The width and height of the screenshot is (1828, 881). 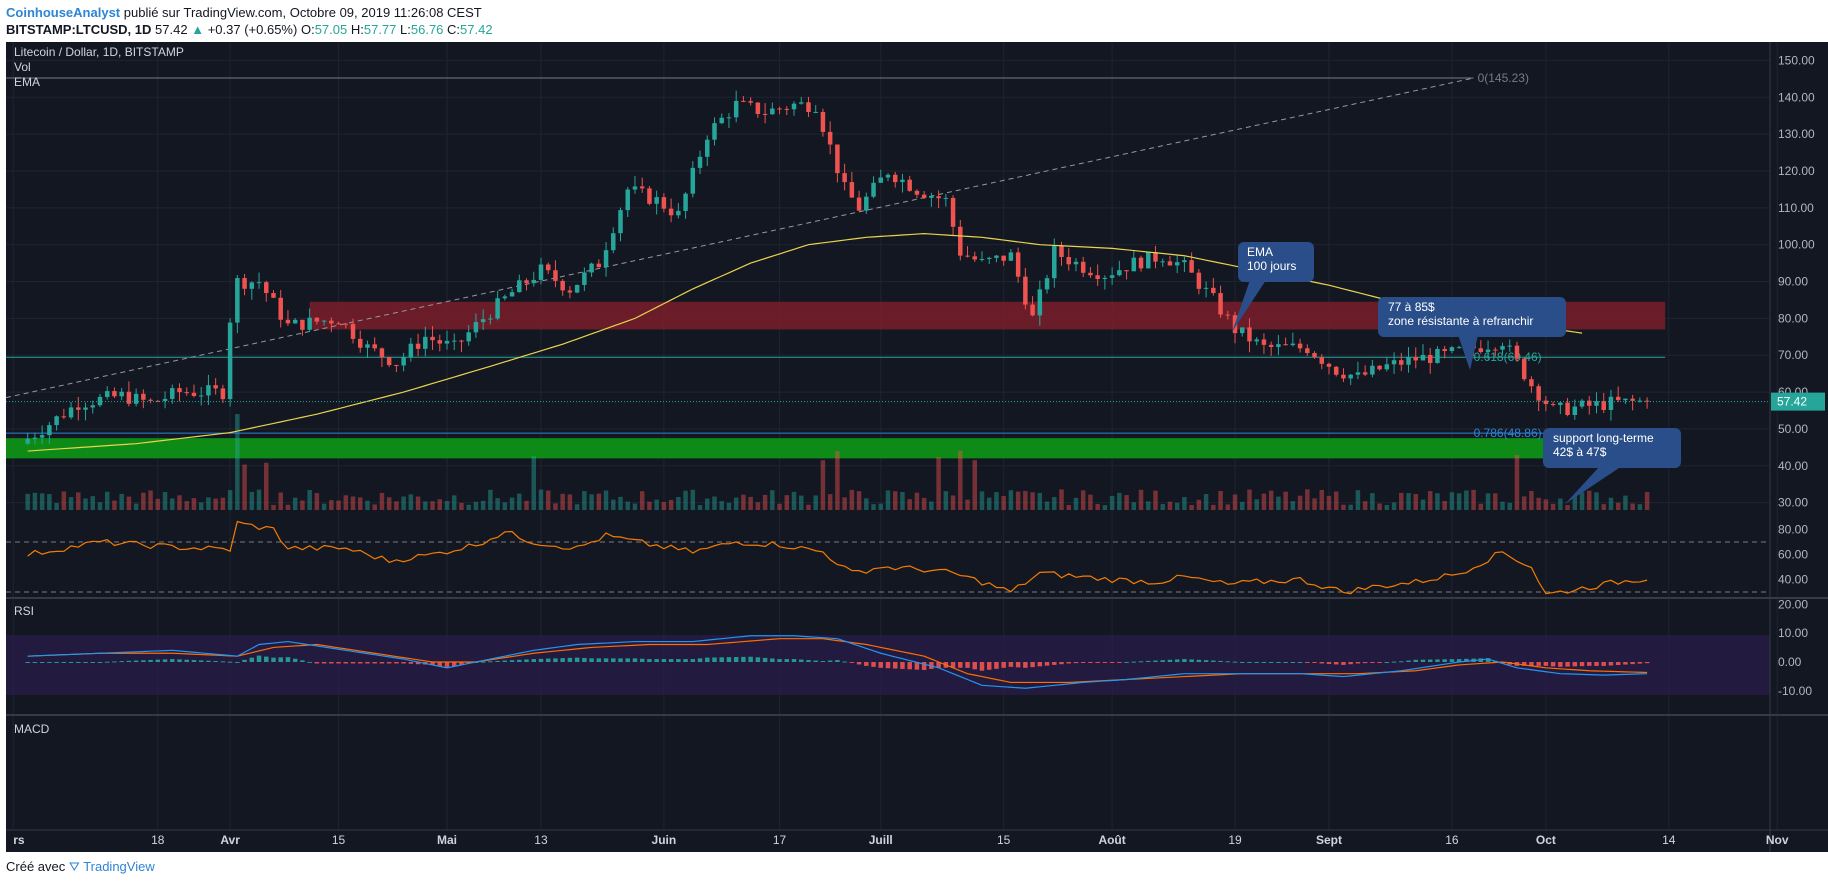 What do you see at coordinates (1793, 567) in the screenshot?
I see `rsi-axis: 80.00 60.00 40.00 20.00` at bounding box center [1793, 567].